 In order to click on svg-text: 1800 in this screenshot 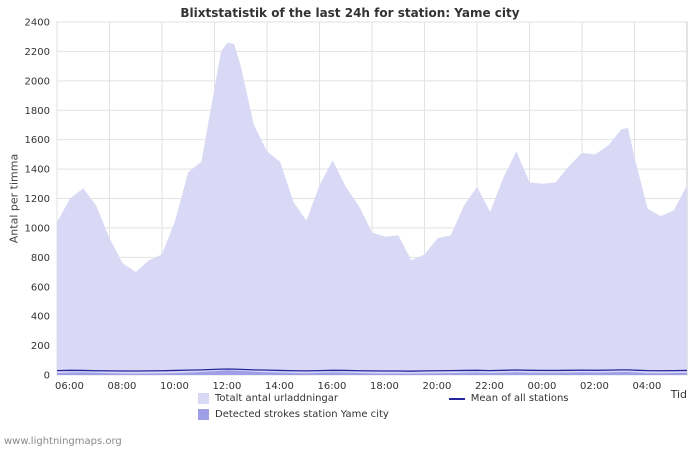, I will do `click(37, 111)`.